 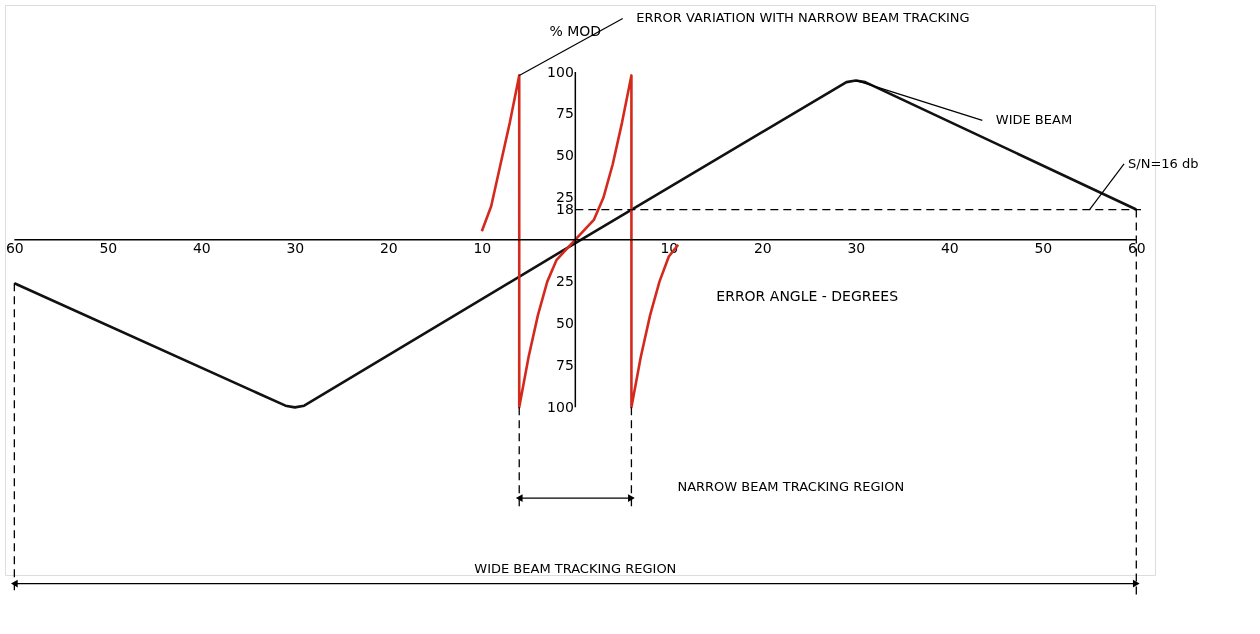 What do you see at coordinates (1034, 120) in the screenshot?
I see `series-label: WIDE BEAM` at bounding box center [1034, 120].